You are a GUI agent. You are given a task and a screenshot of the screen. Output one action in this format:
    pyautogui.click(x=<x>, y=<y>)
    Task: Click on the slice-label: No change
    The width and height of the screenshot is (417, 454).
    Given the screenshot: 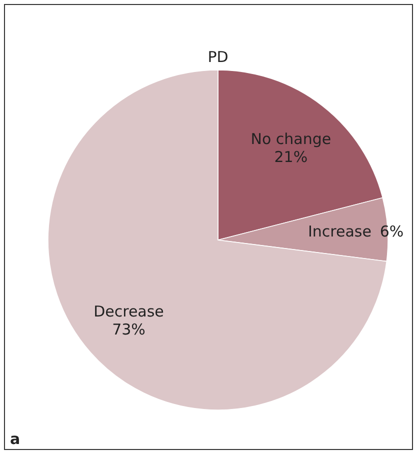 What is the action you would take?
    pyautogui.click(x=291, y=139)
    